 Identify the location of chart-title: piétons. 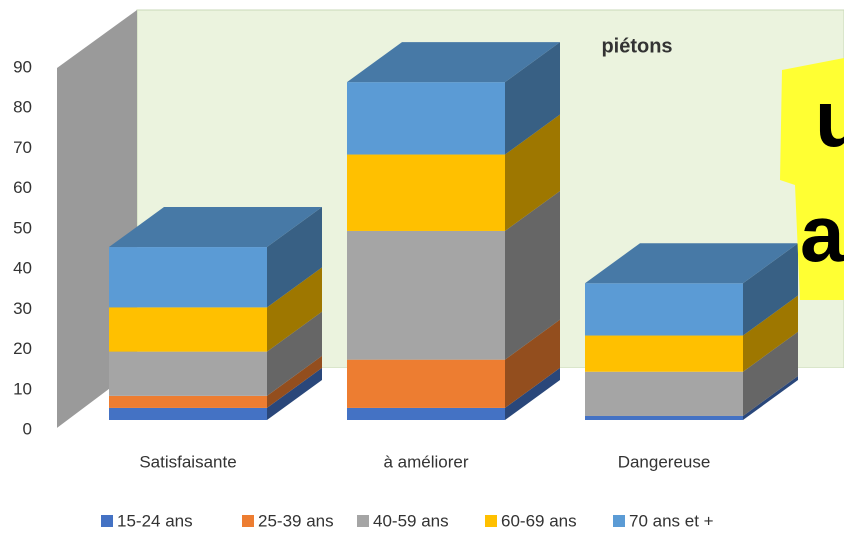
(636, 46).